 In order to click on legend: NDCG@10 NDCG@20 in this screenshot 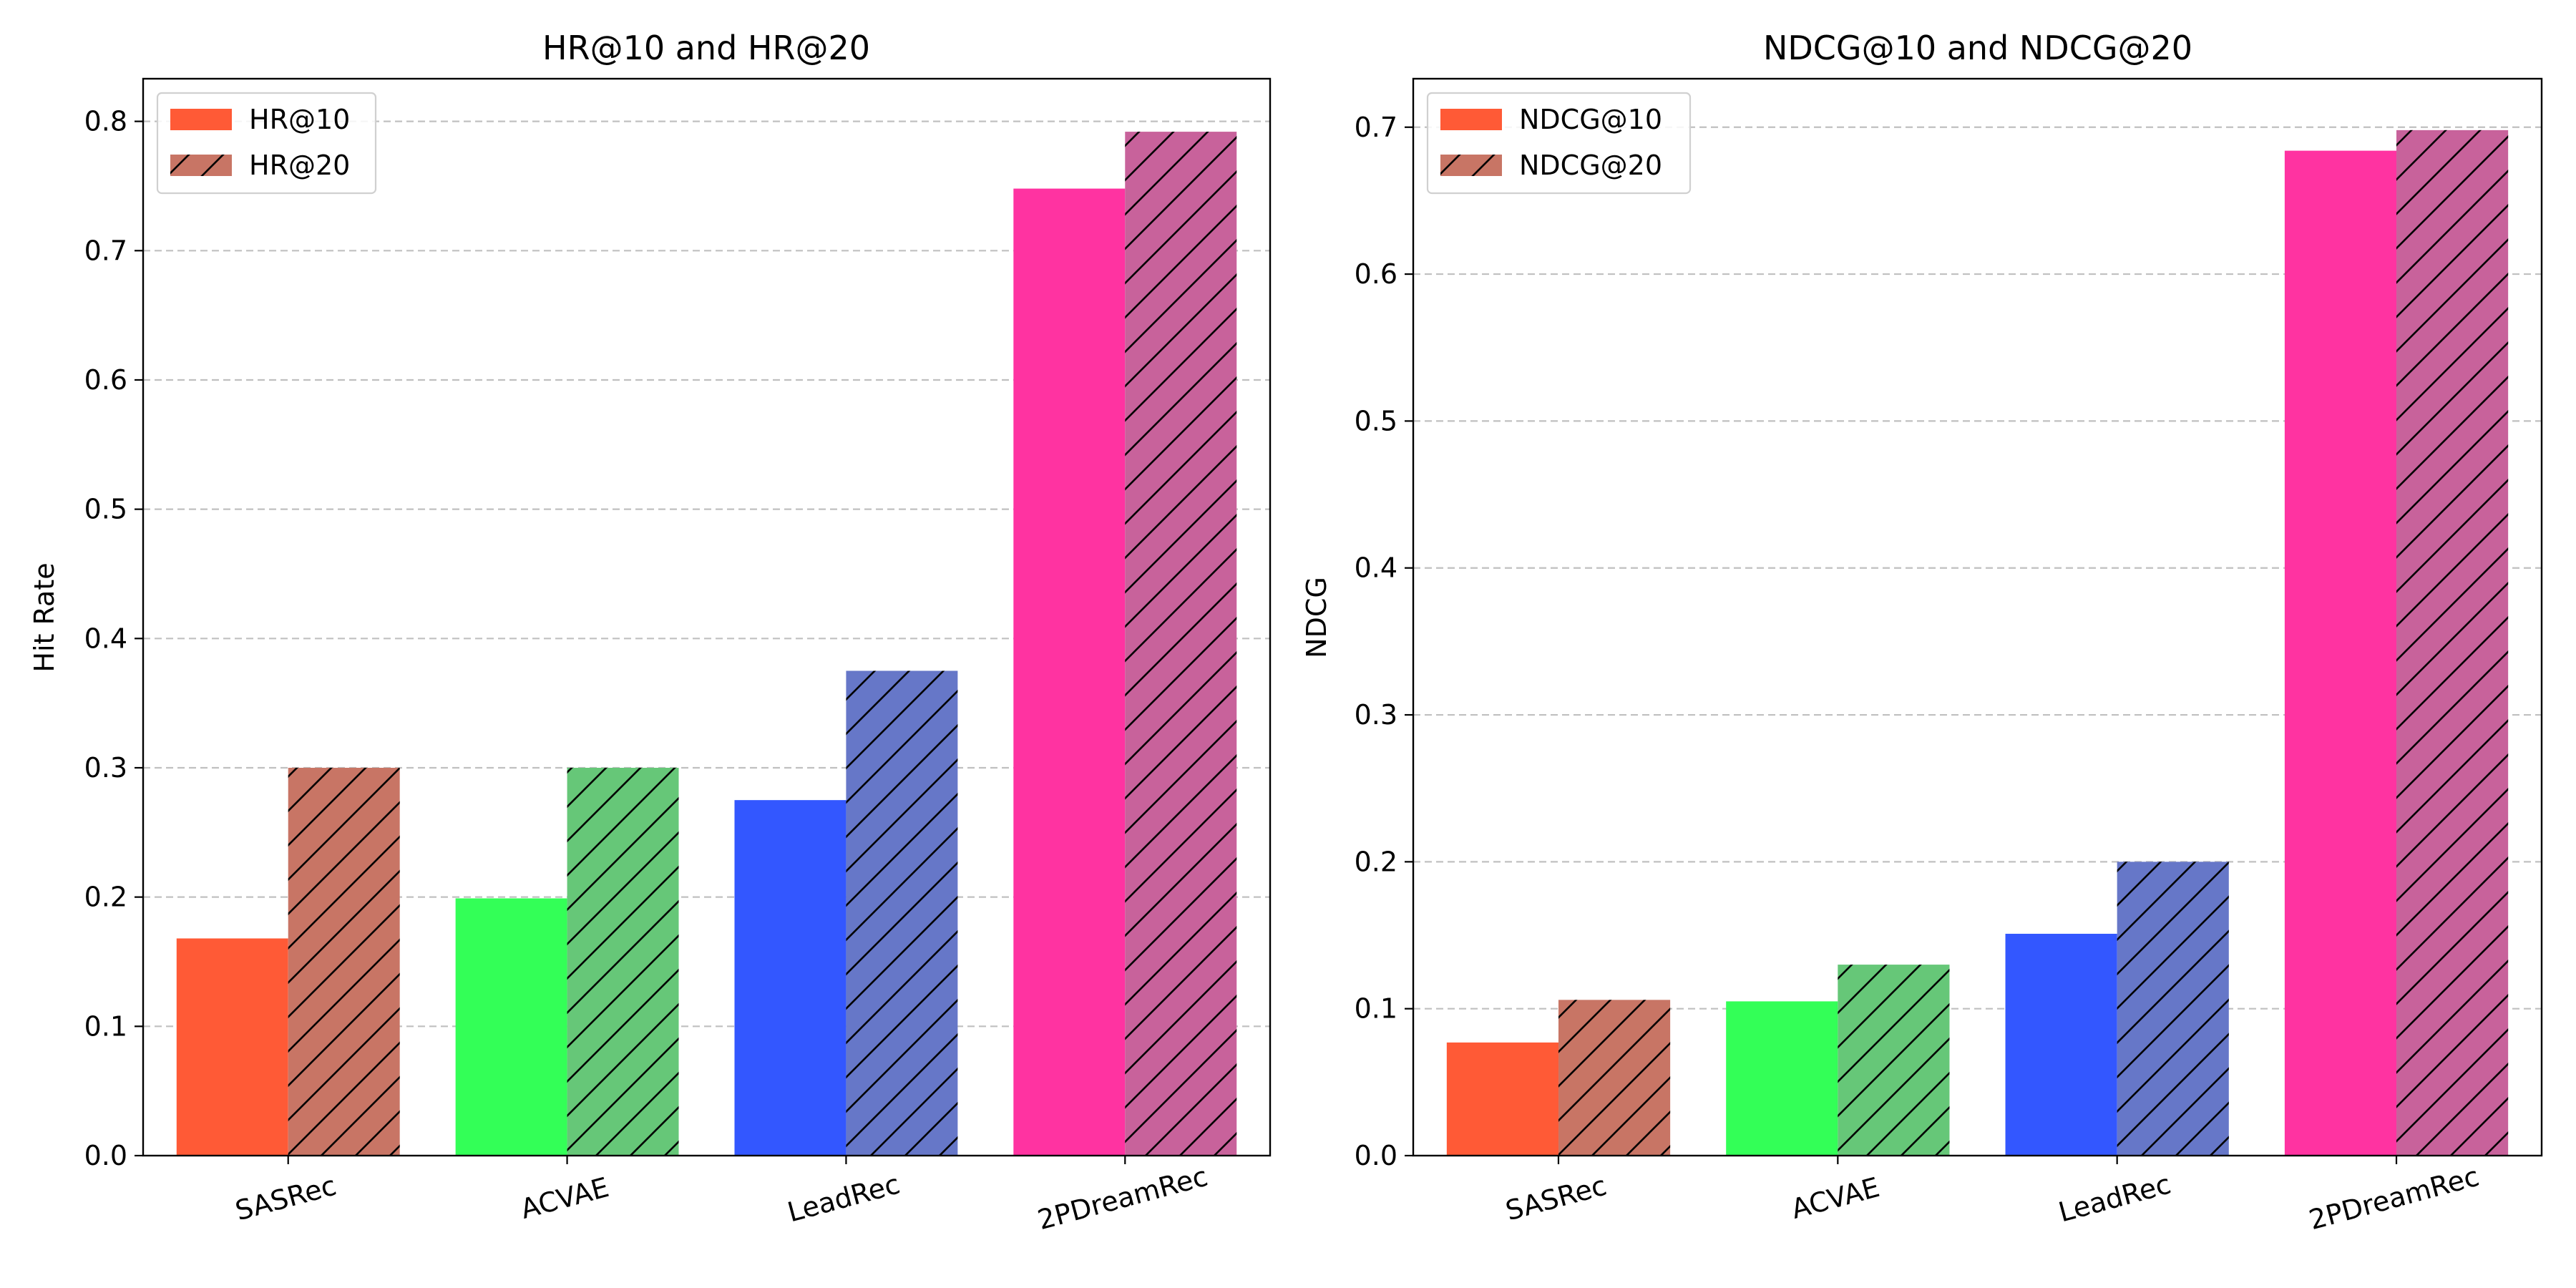, I will do `click(1559, 143)`.